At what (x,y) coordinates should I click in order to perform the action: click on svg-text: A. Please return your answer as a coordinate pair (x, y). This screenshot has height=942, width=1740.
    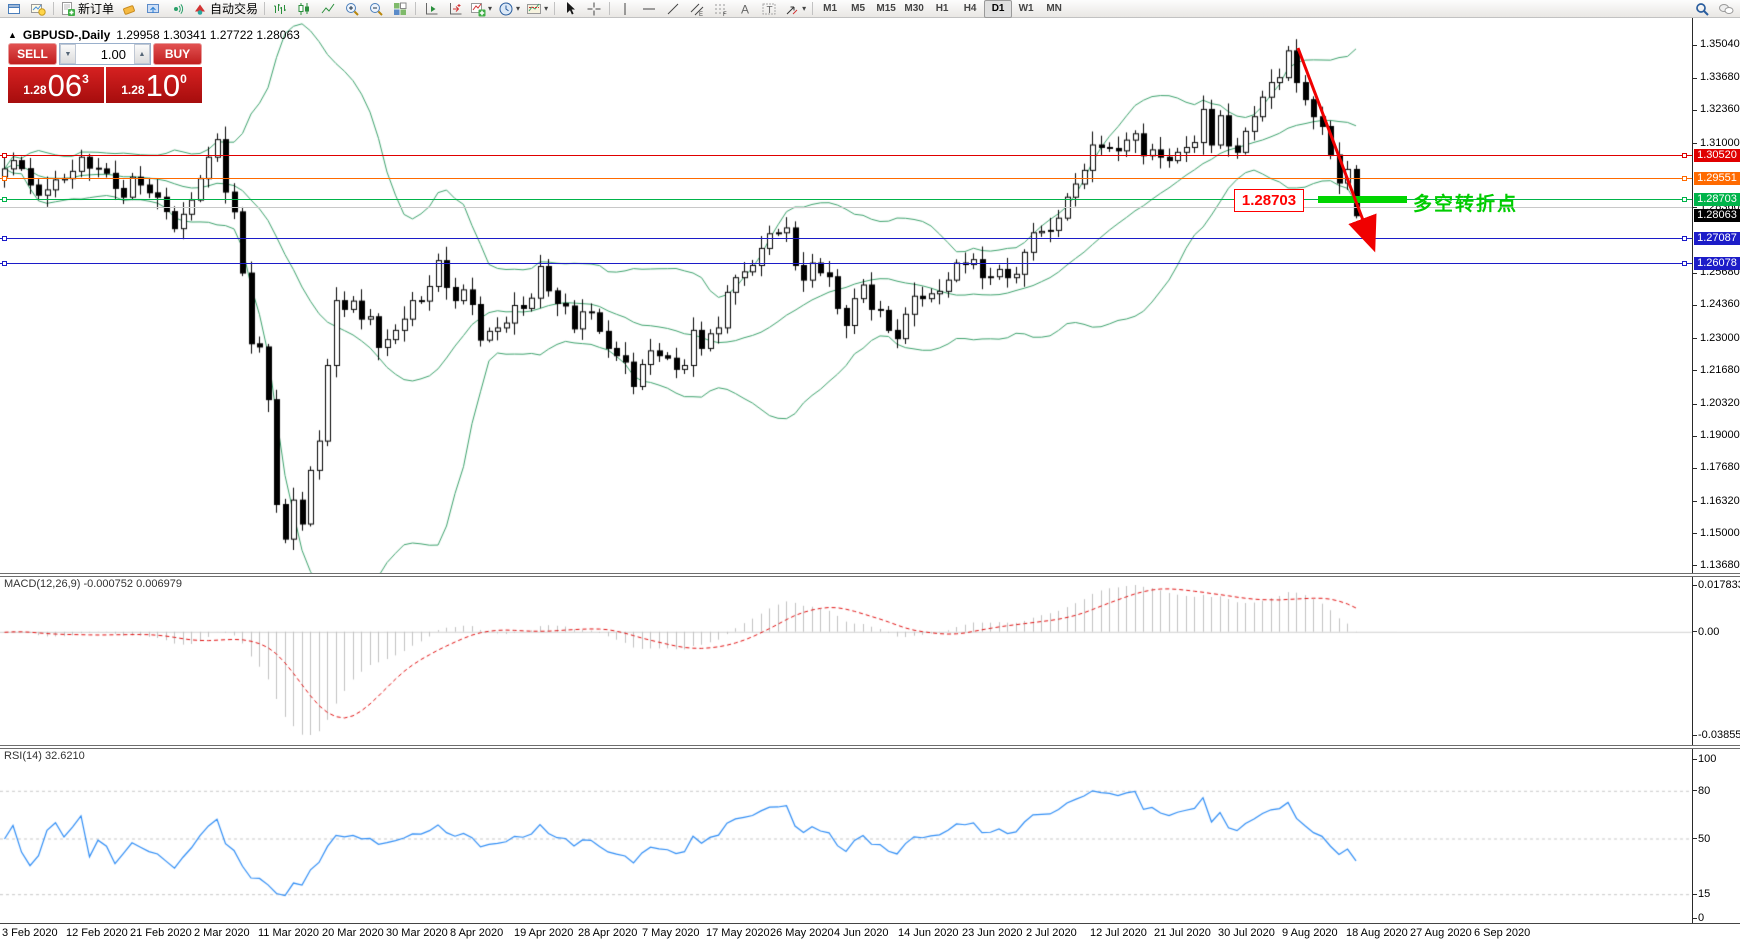
    Looking at the image, I should click on (745, 9).